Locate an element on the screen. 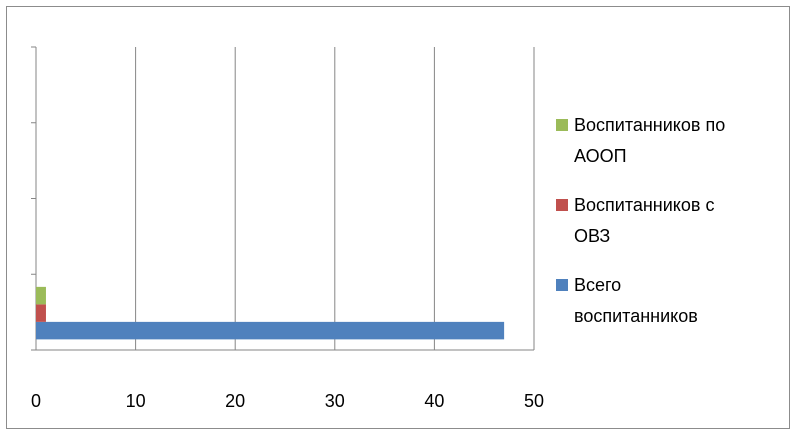 Image resolution: width=797 pixels, height=436 pixels. x-tick-label: 10 is located at coordinates (136, 401).